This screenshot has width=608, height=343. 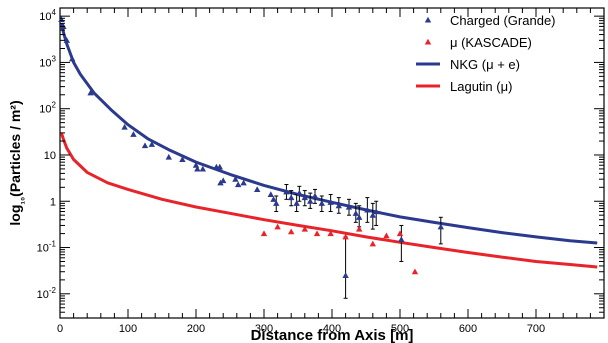 I want to click on y-tick-label: 10⁻², so click(x=47, y=293).